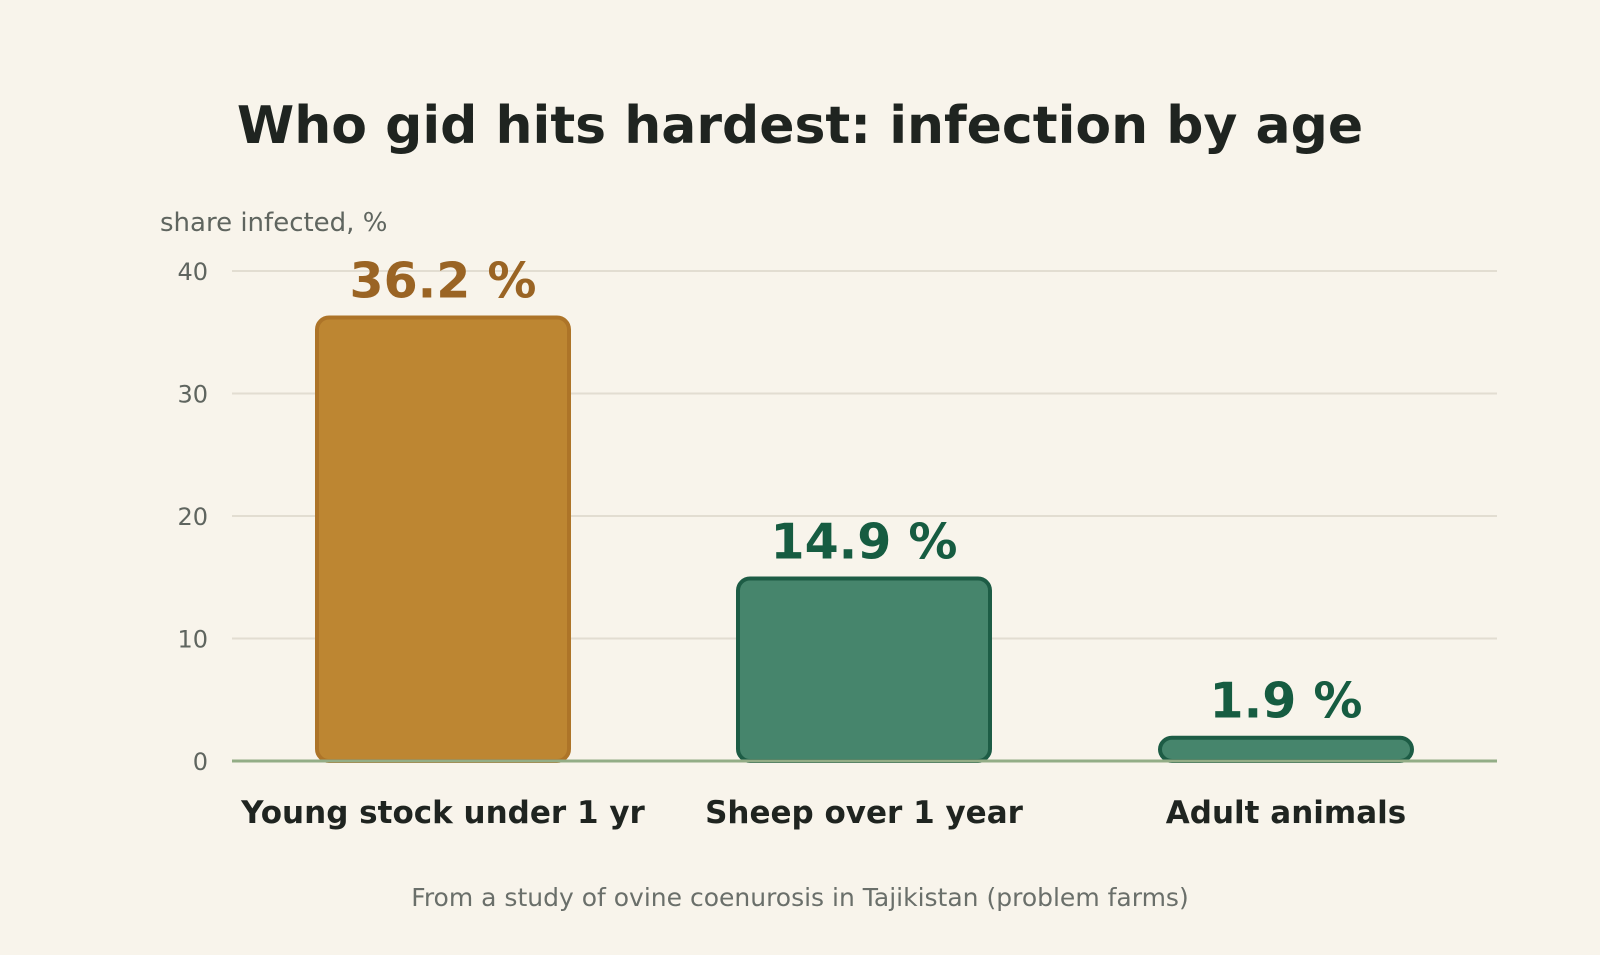 The image size is (1600, 955). Describe the element at coordinates (800, 126) in the screenshot. I see `chart-title: Who gid hits hardest: infection by age` at that location.